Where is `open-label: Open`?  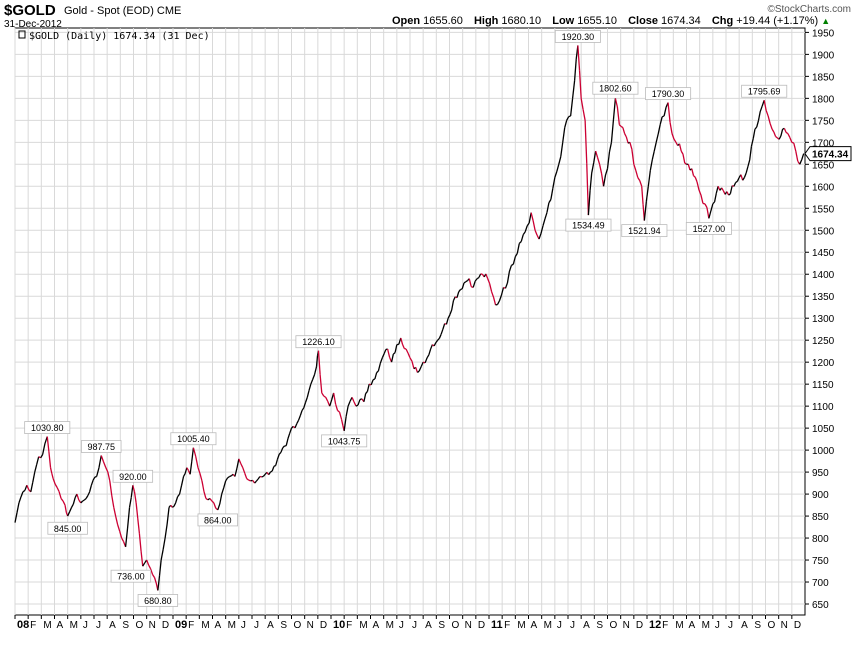
open-label: Open is located at coordinates (406, 21).